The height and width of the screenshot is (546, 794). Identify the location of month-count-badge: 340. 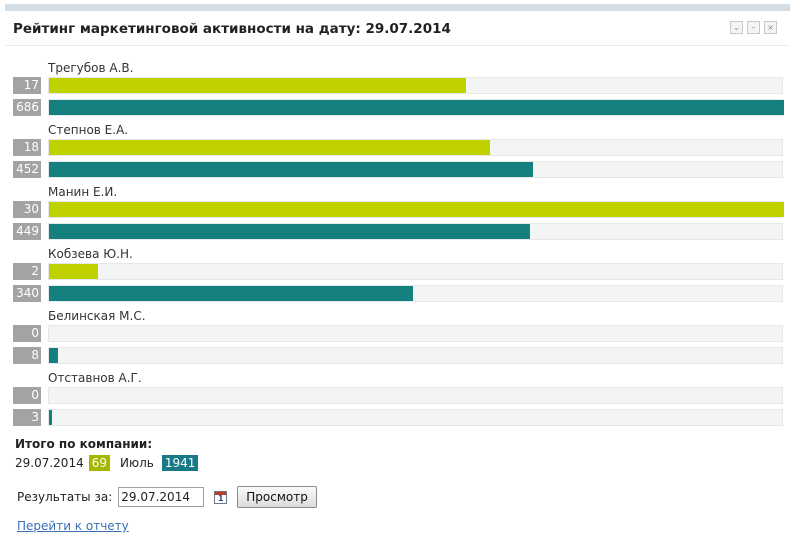
(27, 293).